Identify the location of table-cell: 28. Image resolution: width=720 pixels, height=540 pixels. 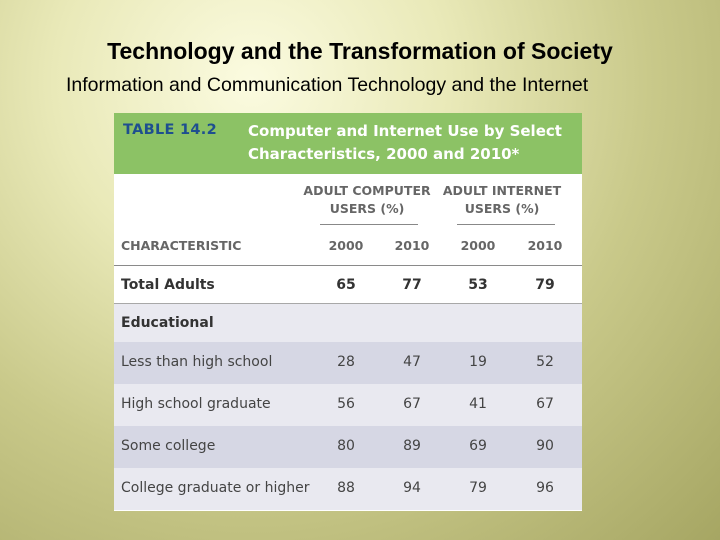
(346, 362).